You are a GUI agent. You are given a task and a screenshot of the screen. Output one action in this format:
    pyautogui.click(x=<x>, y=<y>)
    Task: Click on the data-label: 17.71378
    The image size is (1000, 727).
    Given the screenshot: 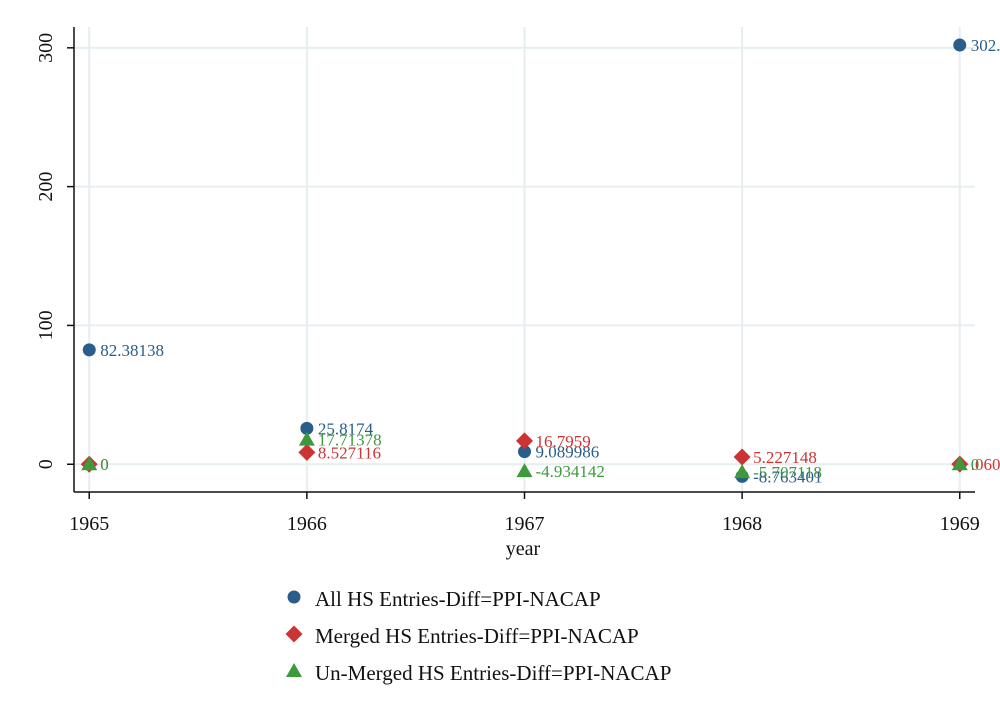 What is the action you would take?
    pyautogui.click(x=350, y=440)
    